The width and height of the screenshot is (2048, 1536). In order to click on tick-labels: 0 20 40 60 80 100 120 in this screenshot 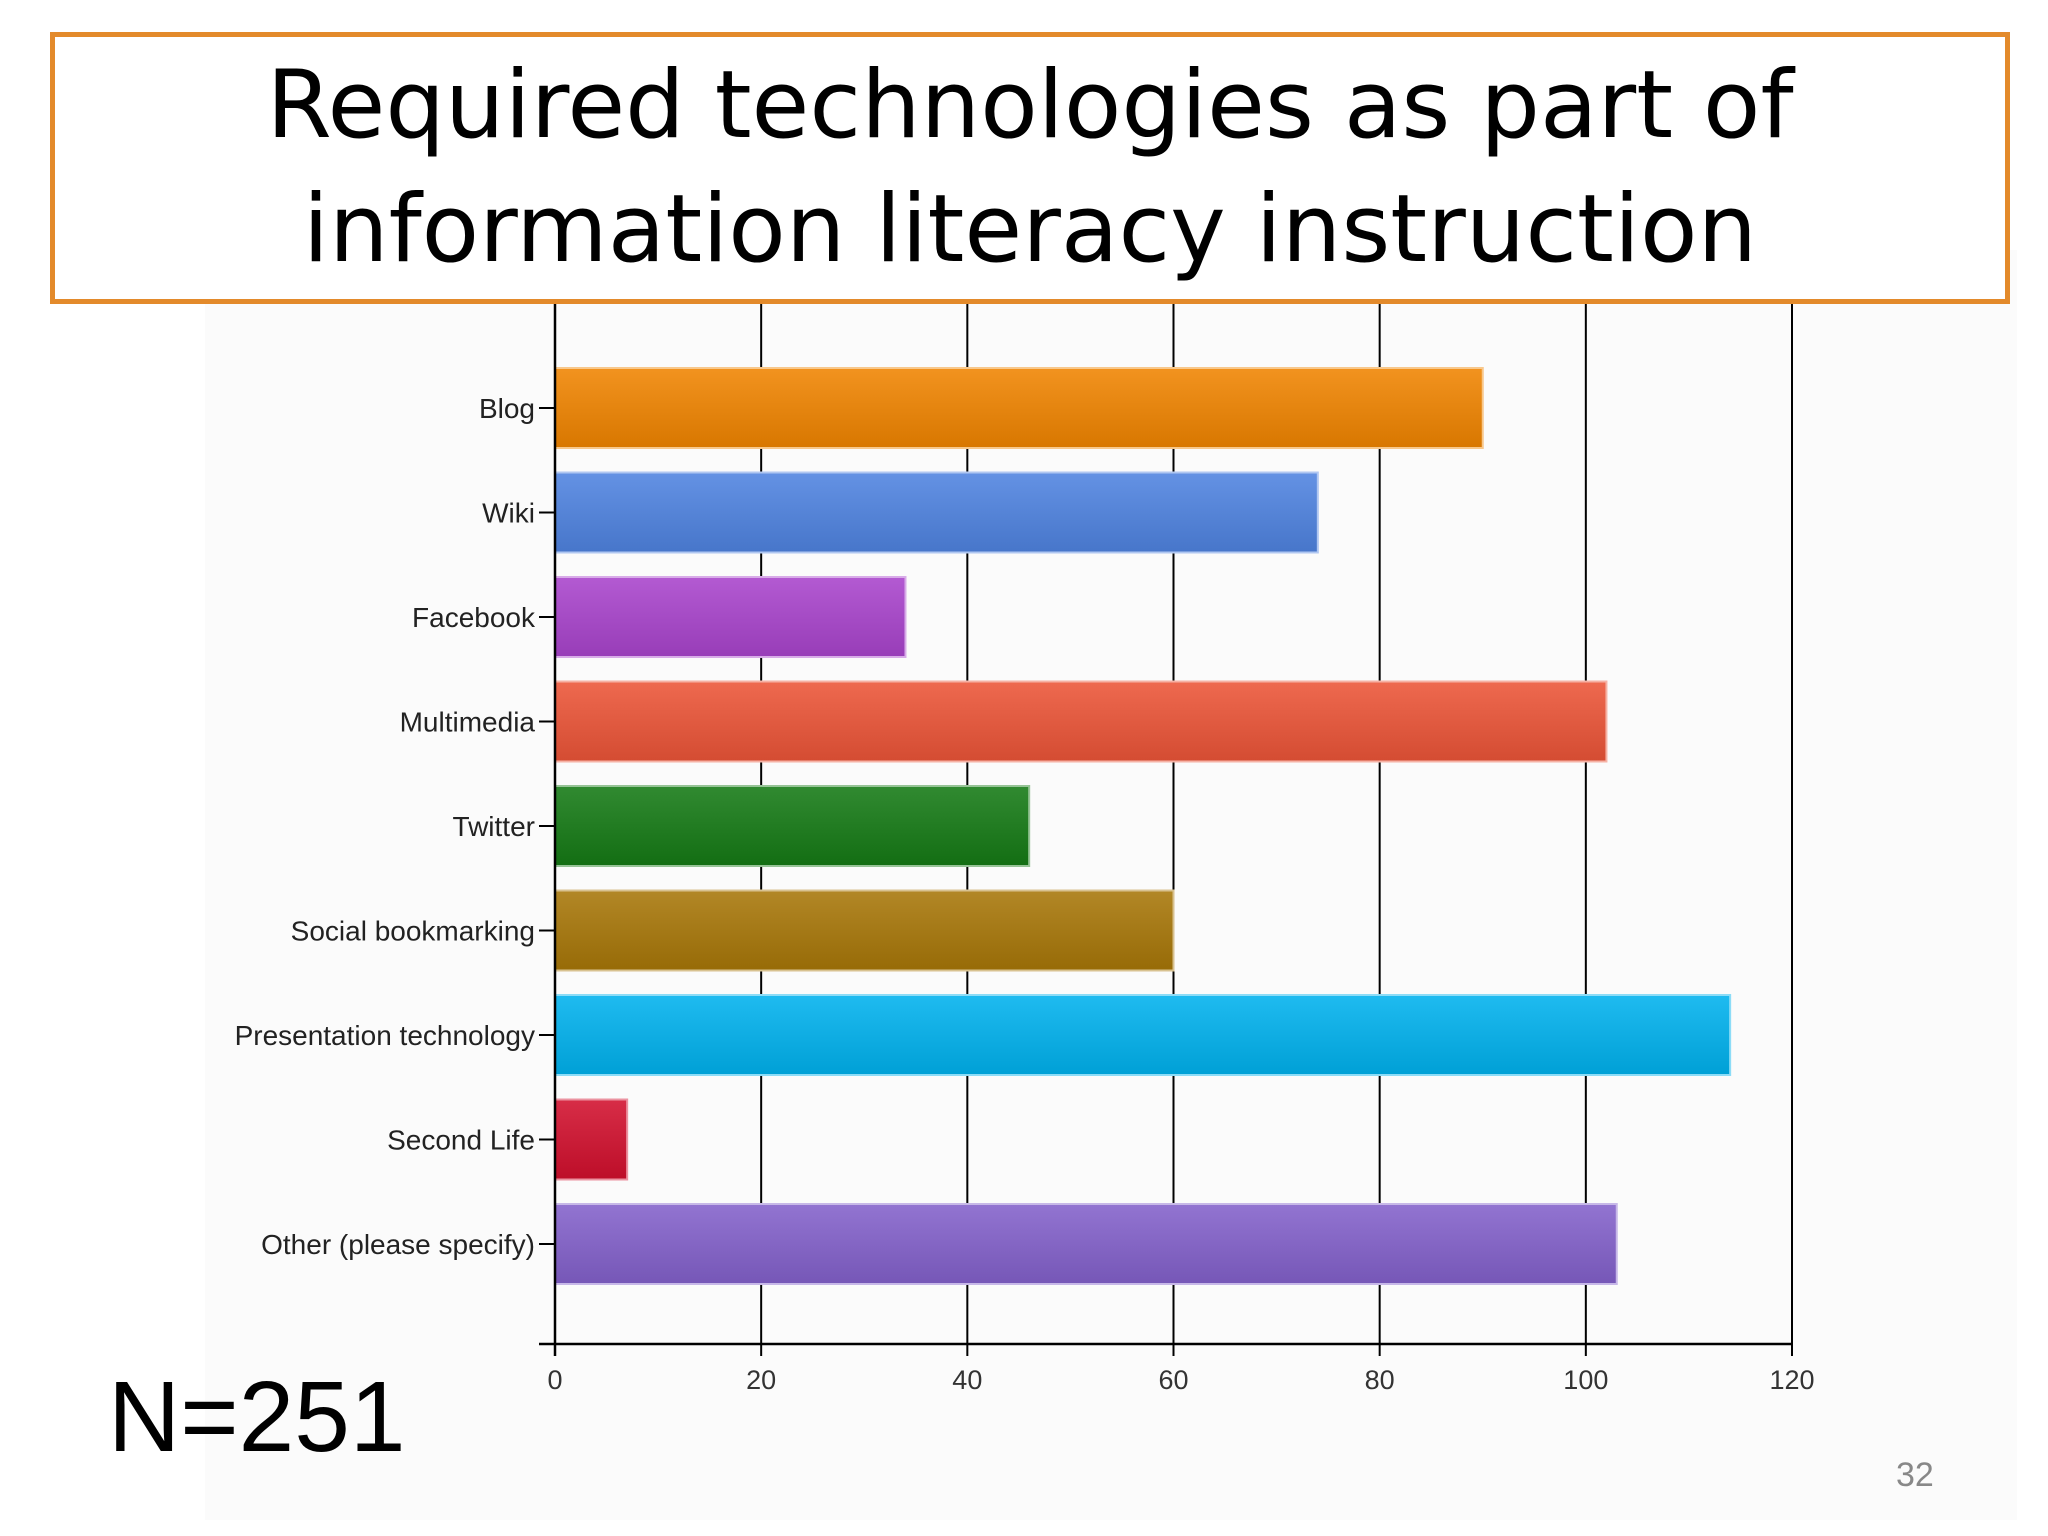, I will do `click(1180, 1380)`.